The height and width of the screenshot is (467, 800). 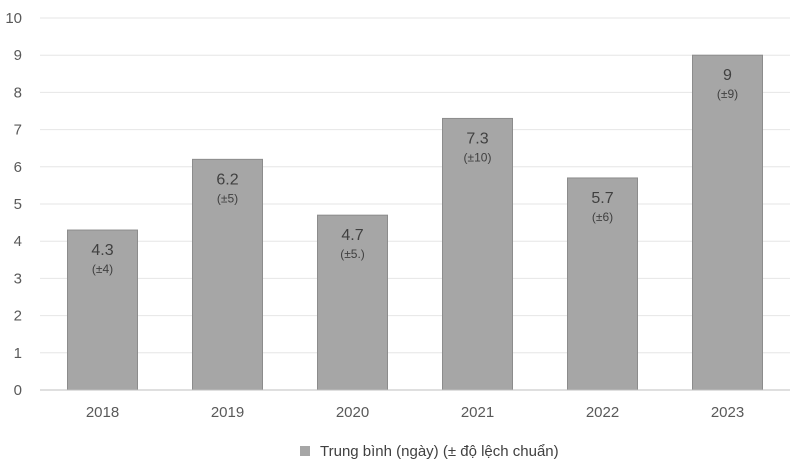 What do you see at coordinates (227, 412) in the screenshot?
I see `x-tick-label: 2019` at bounding box center [227, 412].